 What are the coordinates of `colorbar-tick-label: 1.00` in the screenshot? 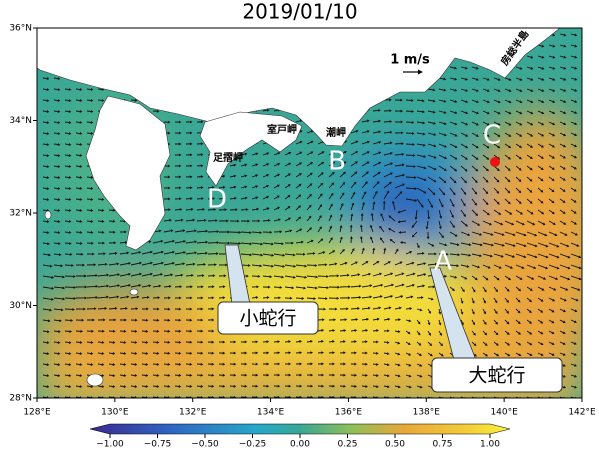 It's located at (490, 445).